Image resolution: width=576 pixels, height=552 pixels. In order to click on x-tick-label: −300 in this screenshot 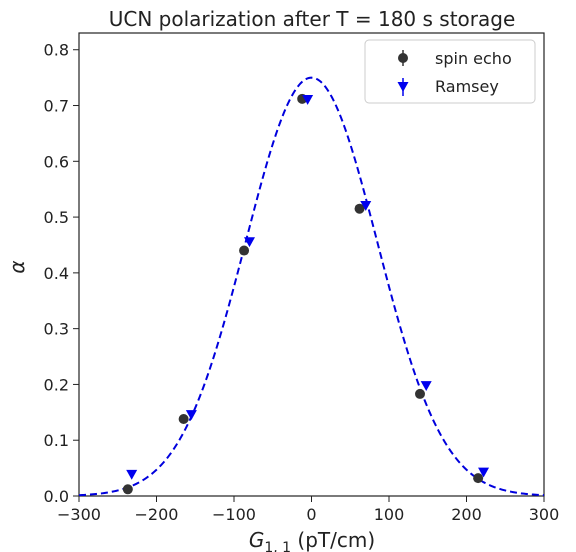, I will do `click(79, 514)`.